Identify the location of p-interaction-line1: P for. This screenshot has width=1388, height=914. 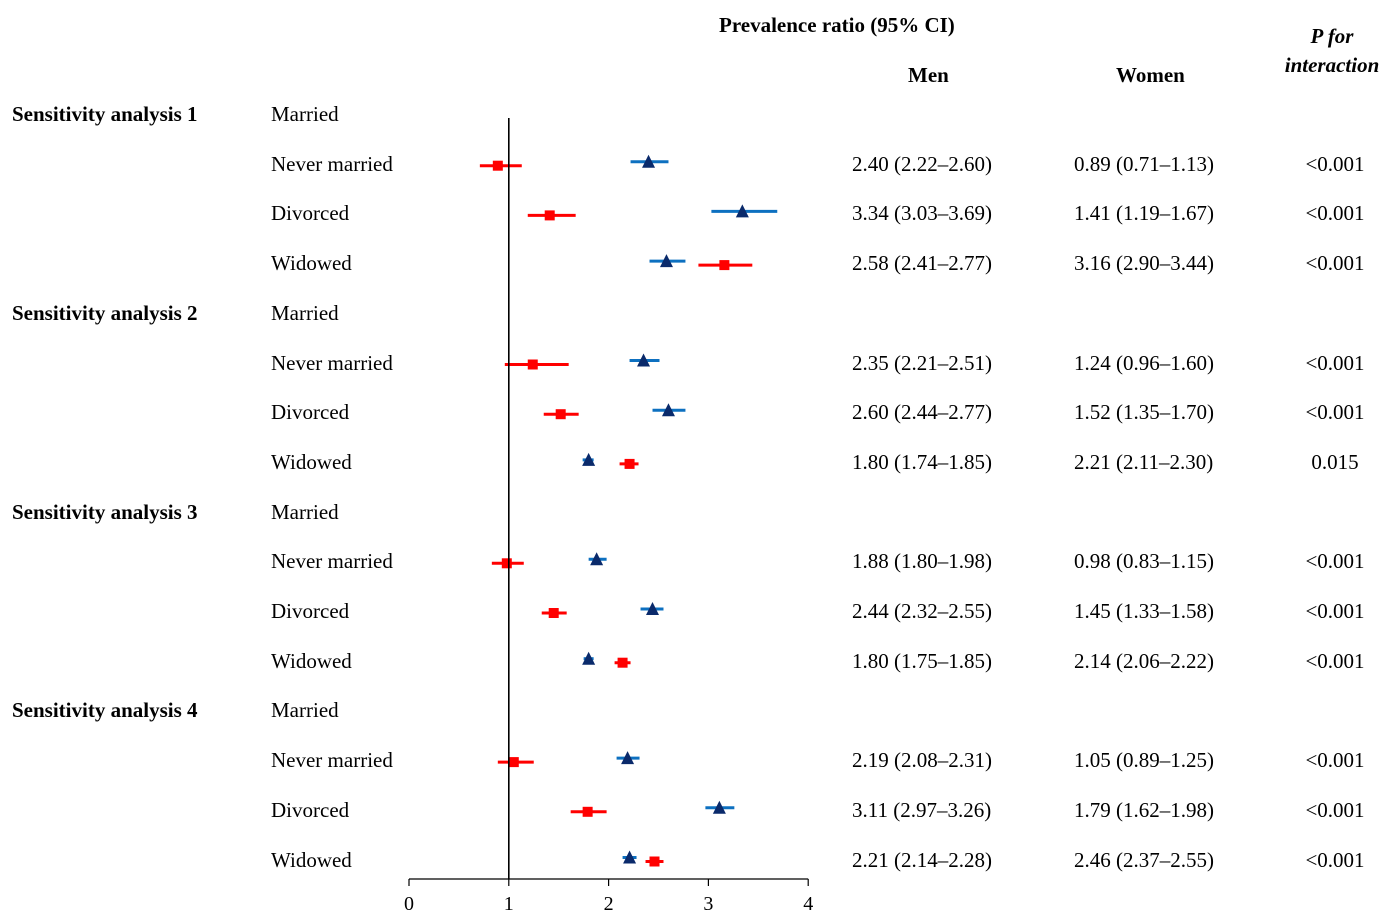
(1332, 36).